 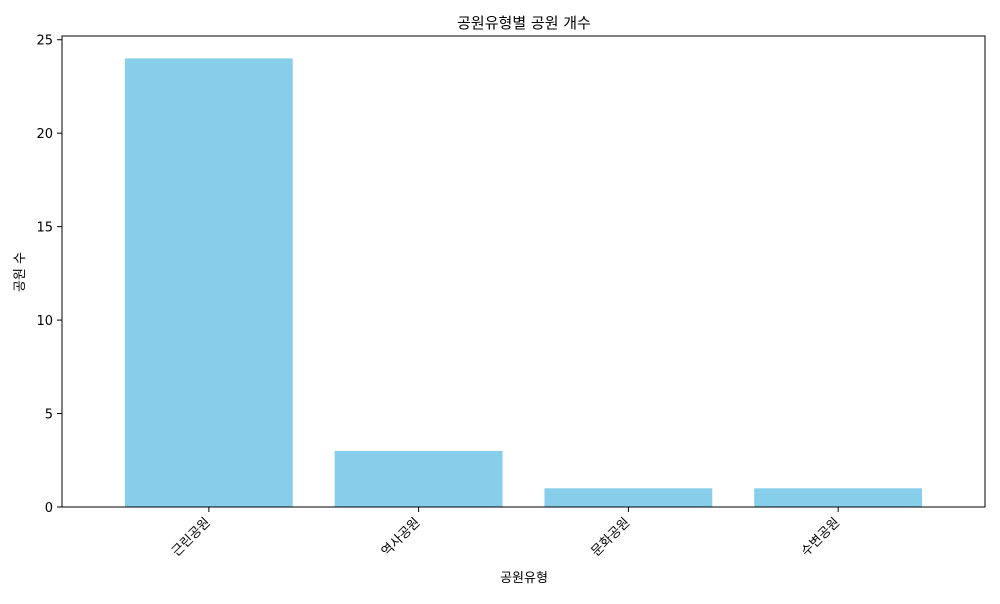 I want to click on chart-title: 공원유형별 공원 개수, so click(x=524, y=23).